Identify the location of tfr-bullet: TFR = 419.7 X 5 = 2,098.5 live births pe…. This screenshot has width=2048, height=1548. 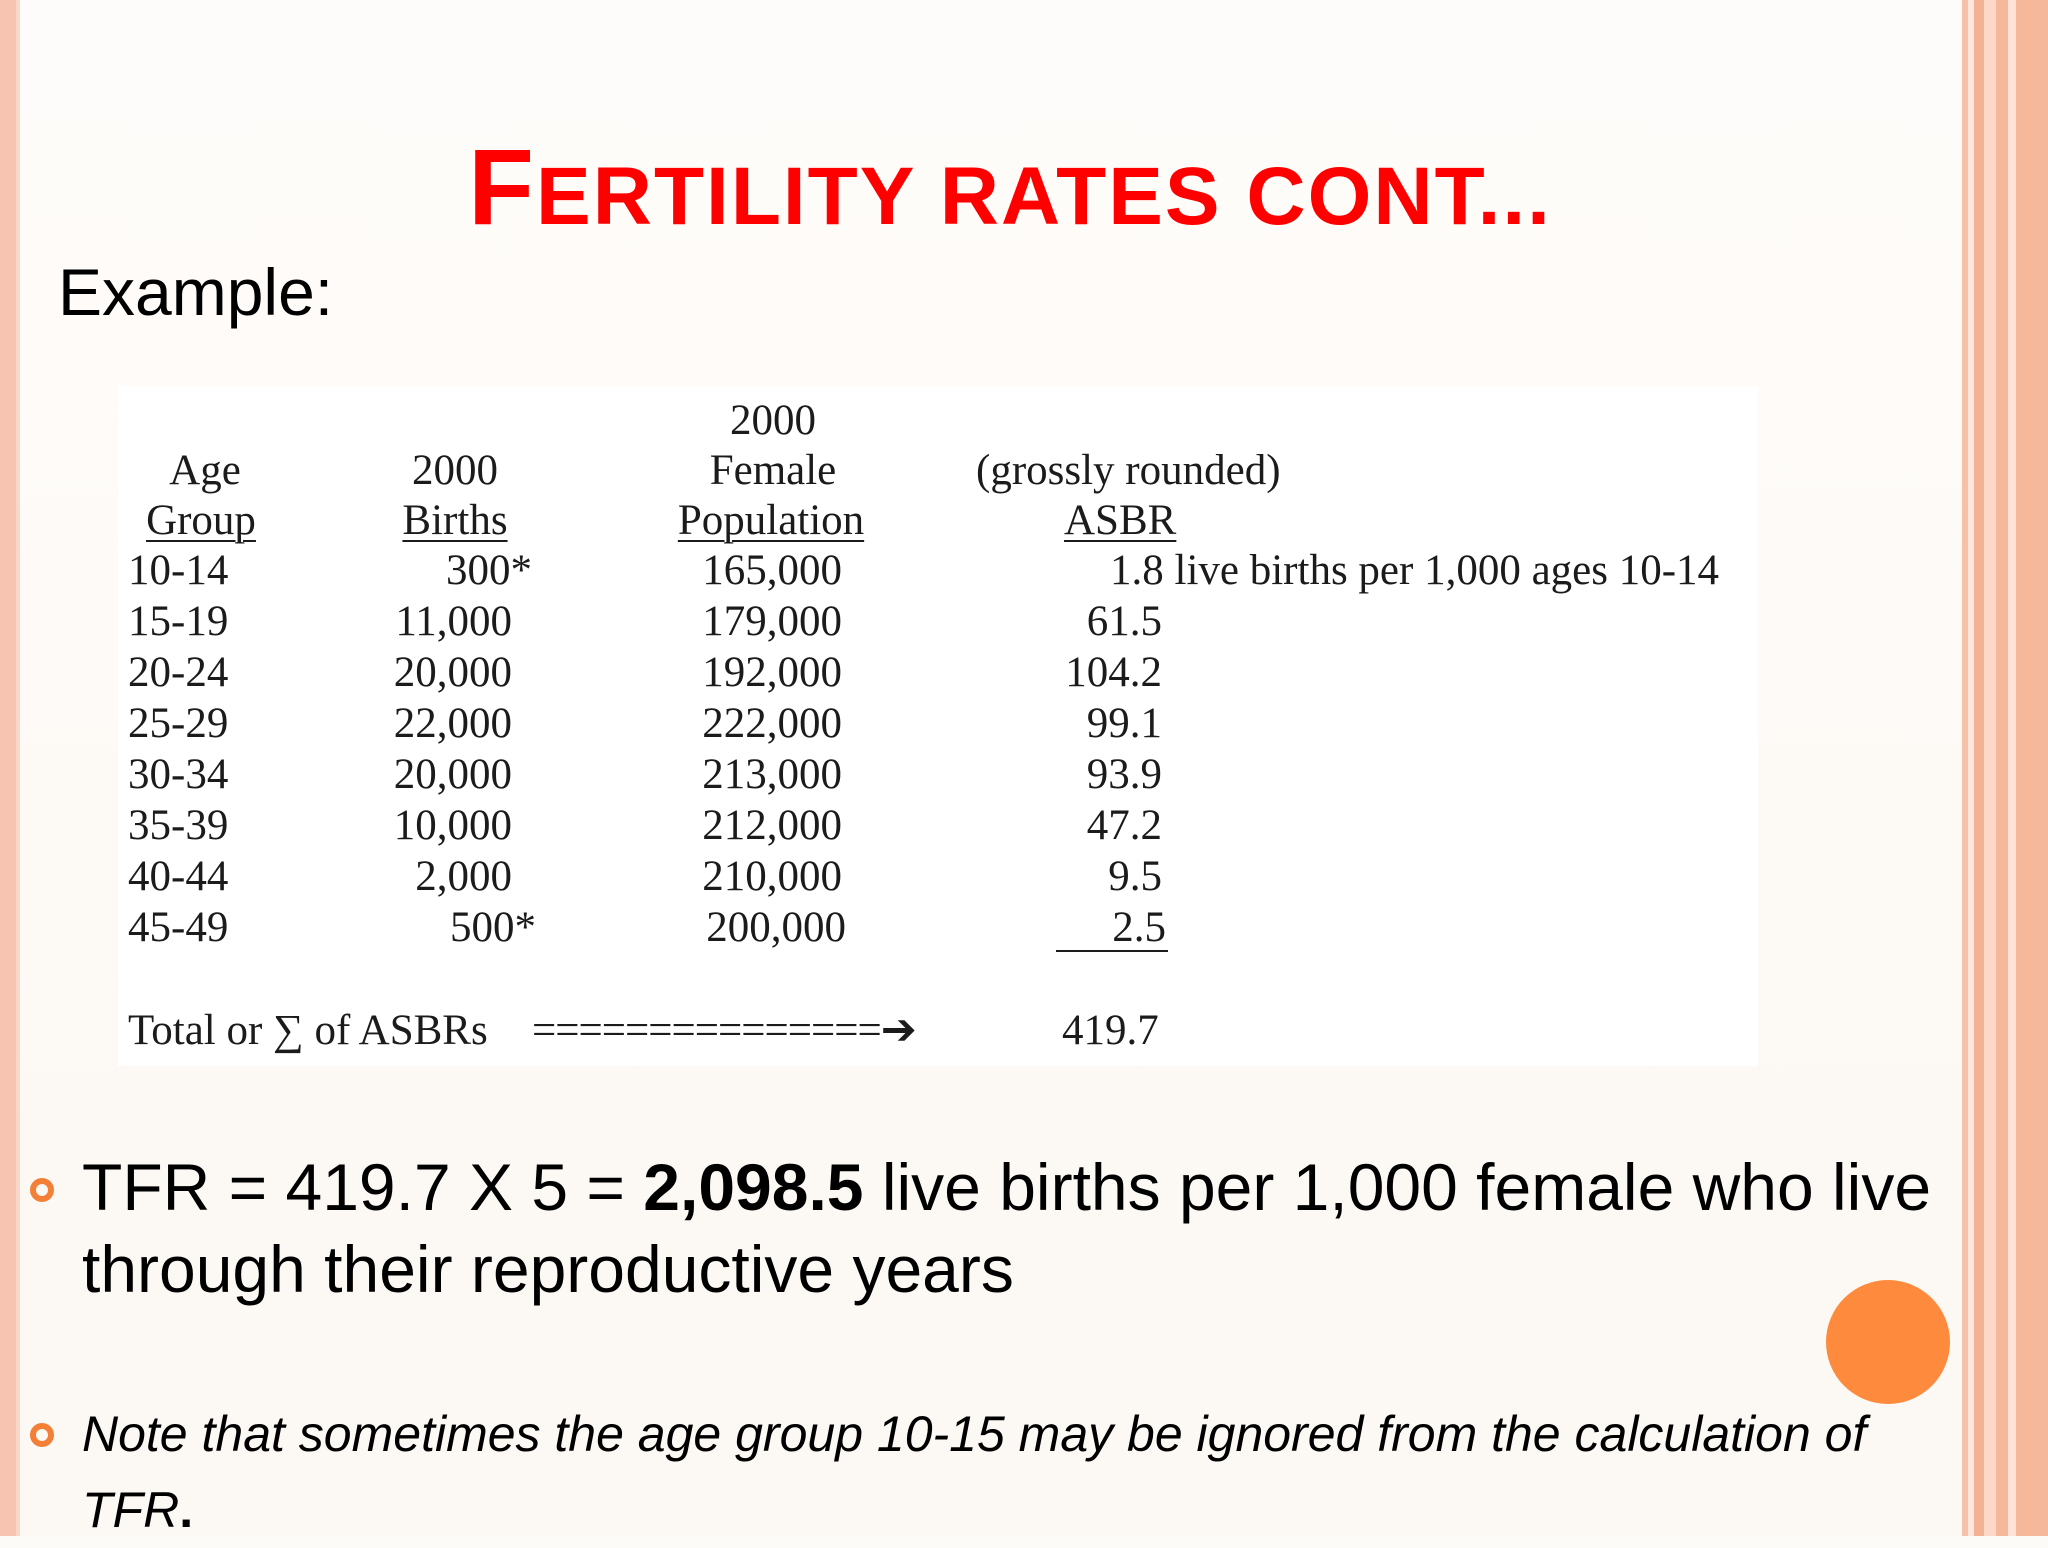
(1012, 1228).